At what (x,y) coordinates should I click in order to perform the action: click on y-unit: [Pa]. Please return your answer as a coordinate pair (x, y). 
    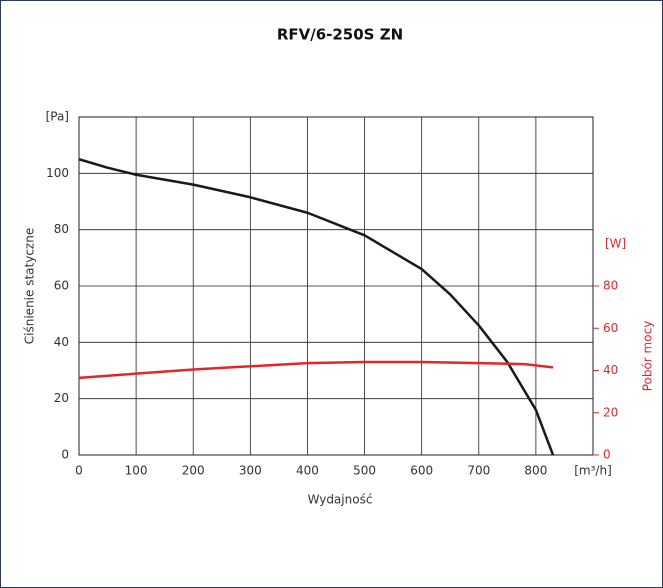
    Looking at the image, I should click on (57, 117).